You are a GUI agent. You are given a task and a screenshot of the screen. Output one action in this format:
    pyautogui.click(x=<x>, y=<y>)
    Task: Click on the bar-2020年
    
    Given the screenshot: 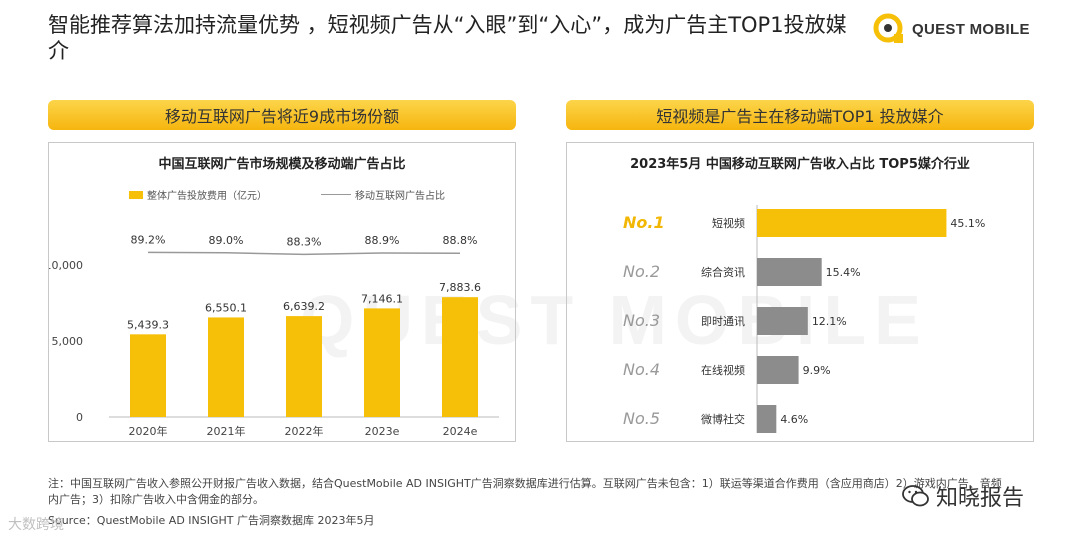 What is the action you would take?
    pyautogui.click(x=148, y=375)
    